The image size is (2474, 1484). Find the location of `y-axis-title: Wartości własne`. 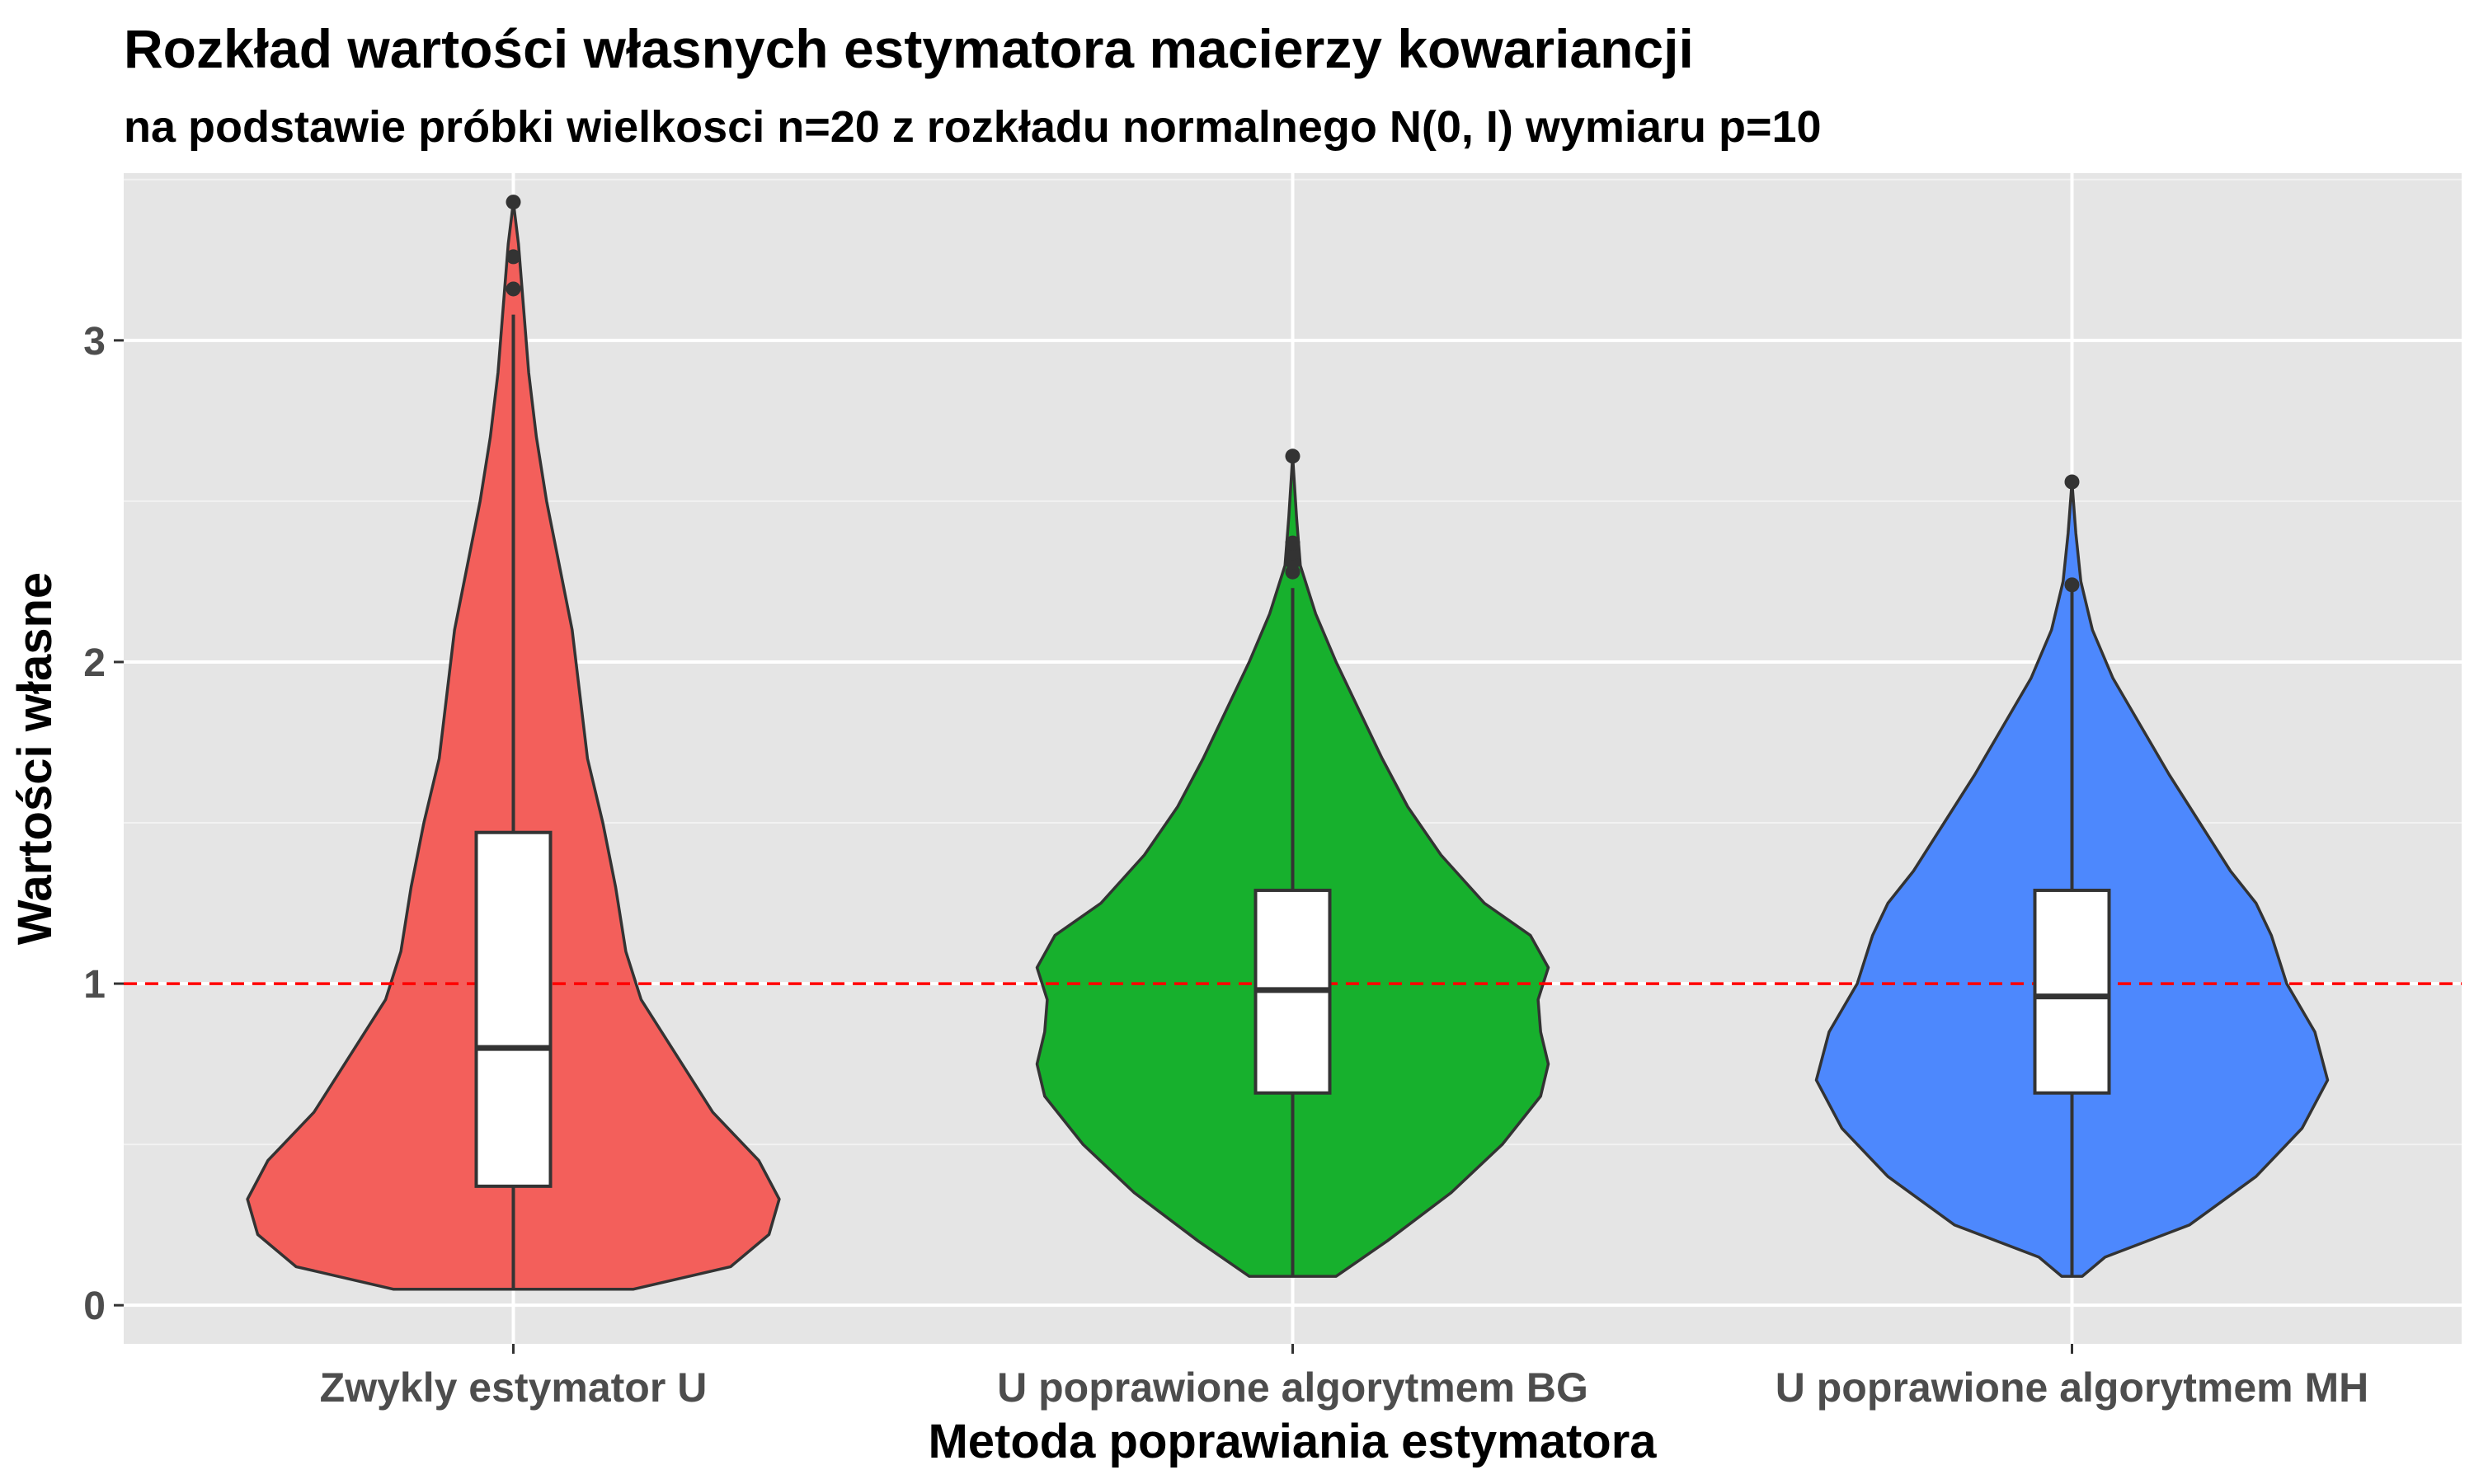

y-axis-title: Wartości własne is located at coordinates (35, 758).